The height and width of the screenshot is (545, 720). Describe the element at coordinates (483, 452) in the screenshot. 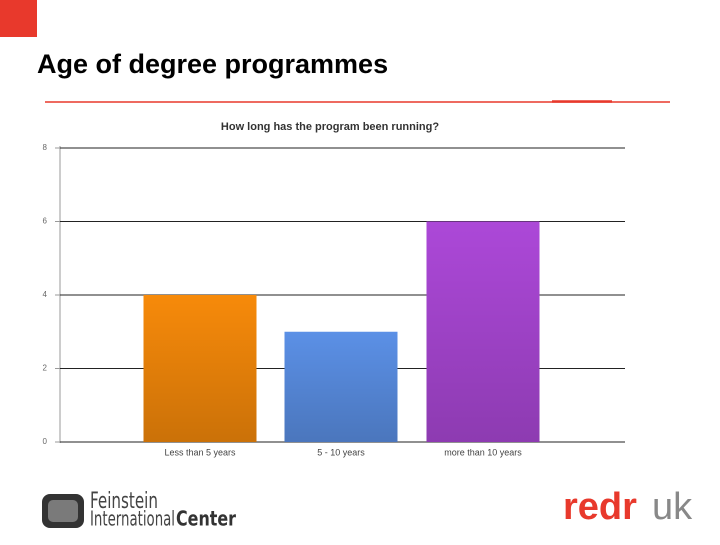

I see `x-tick-label: more than 10 years` at that location.